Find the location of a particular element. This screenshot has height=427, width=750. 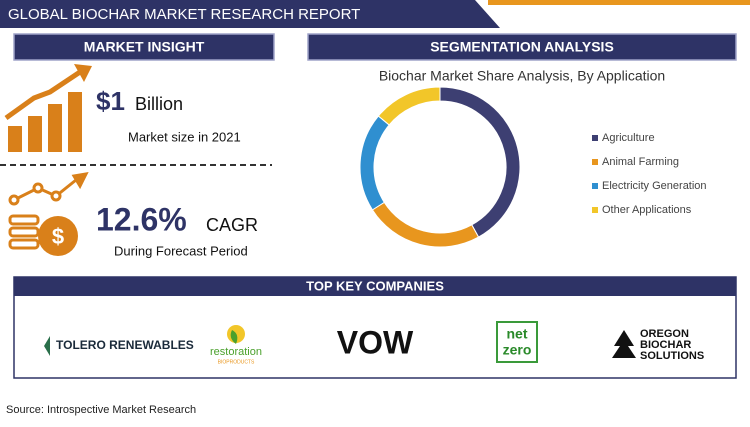

cagr-value: 12.6% is located at coordinates (141, 219).